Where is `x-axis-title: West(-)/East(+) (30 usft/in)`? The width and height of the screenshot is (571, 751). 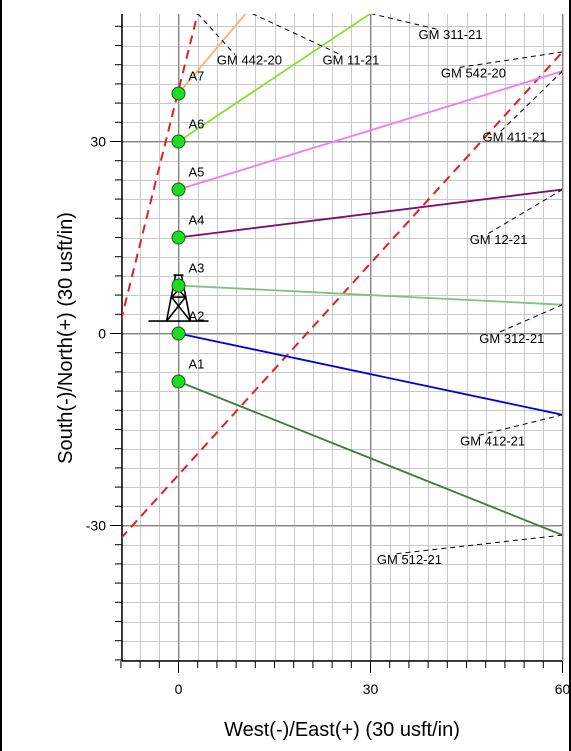
x-axis-title: West(-)/East(+) (30 usft/in) is located at coordinates (342, 730).